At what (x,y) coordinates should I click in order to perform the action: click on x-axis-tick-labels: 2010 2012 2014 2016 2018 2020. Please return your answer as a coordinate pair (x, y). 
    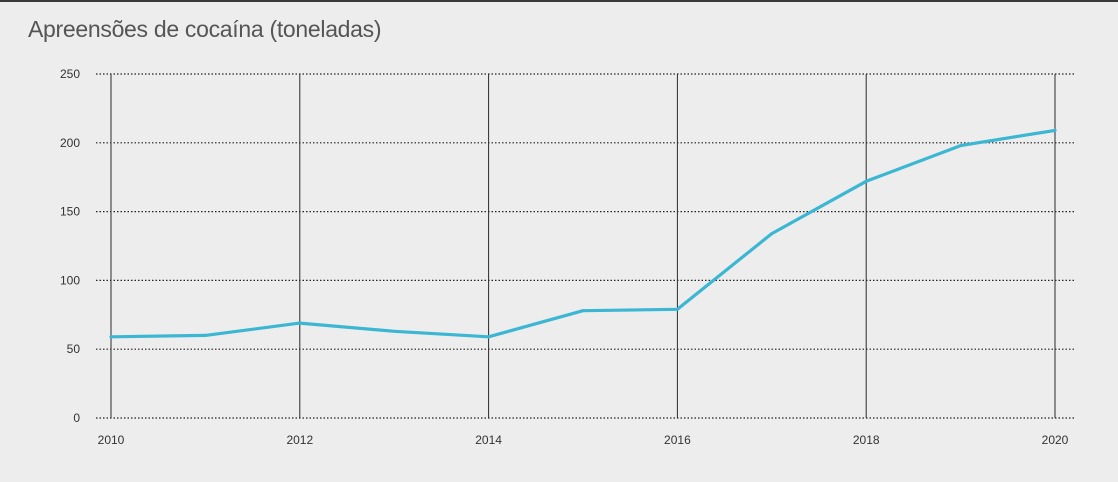
    Looking at the image, I should click on (583, 440).